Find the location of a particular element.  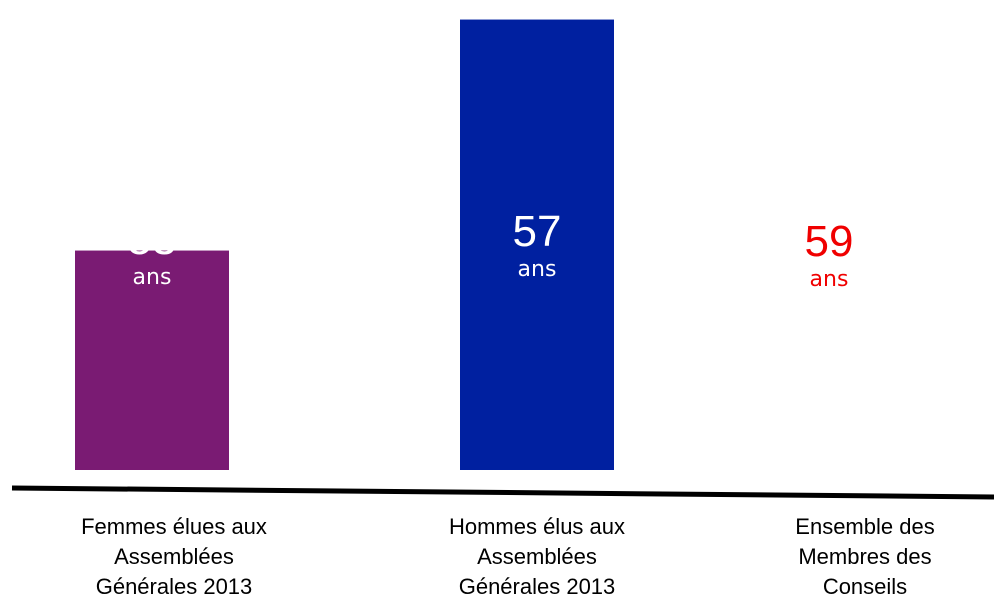

value-label-femmes: 53 is located at coordinates (152, 239).